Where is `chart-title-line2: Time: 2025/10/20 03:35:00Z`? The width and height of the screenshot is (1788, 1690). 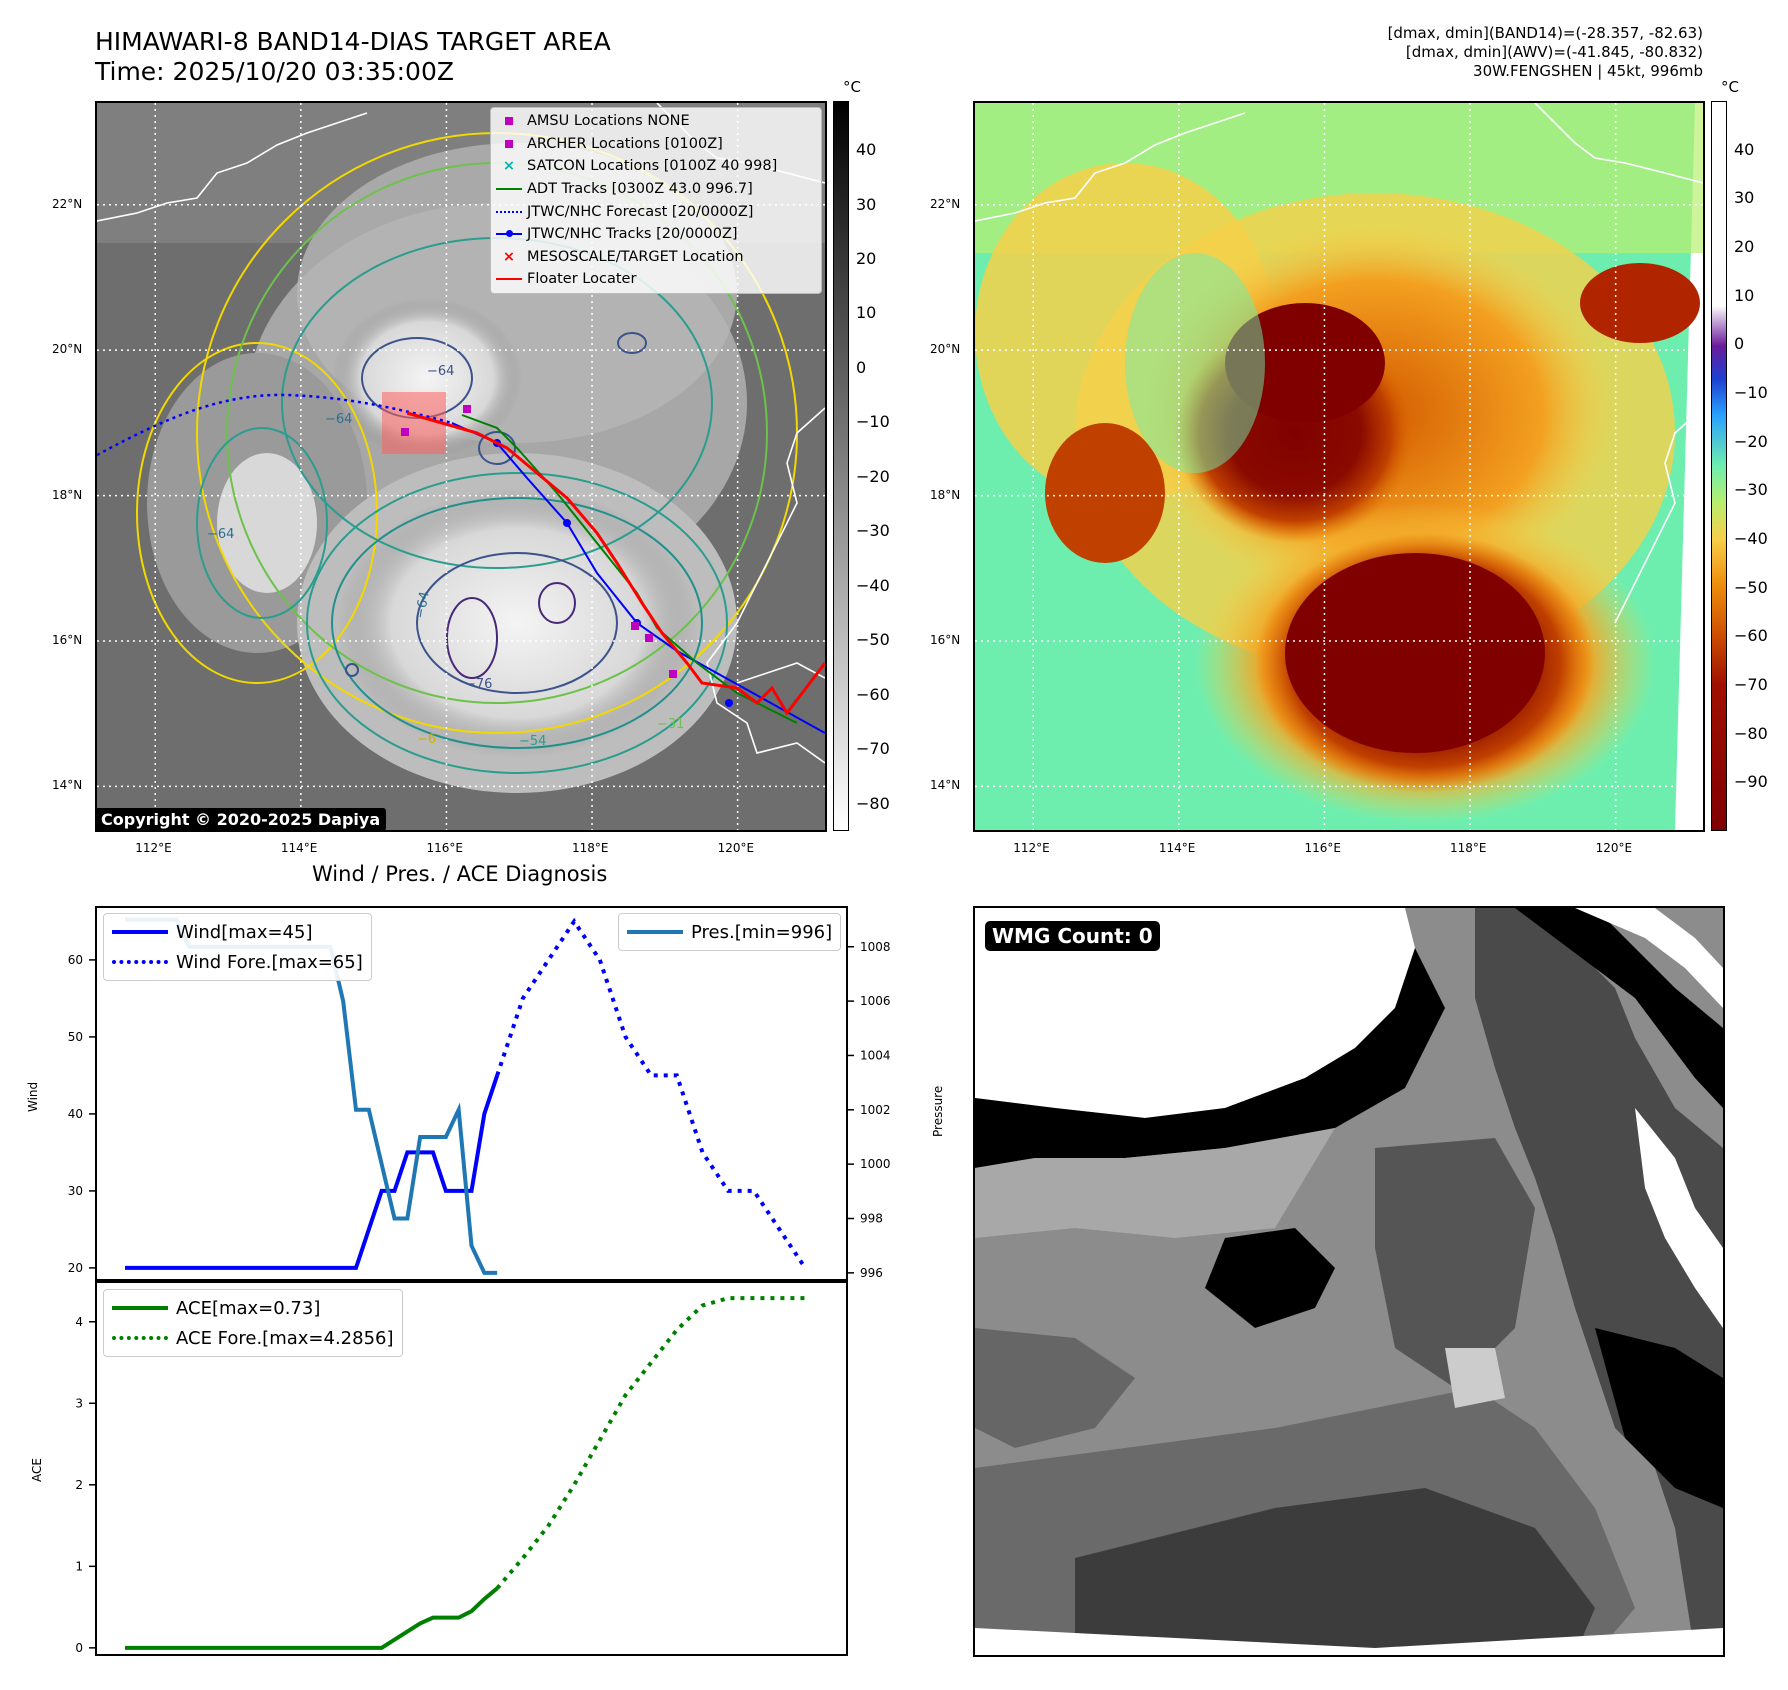
chart-title-line2: Time: 2025/10/20 03:35:00Z is located at coordinates (274, 71).